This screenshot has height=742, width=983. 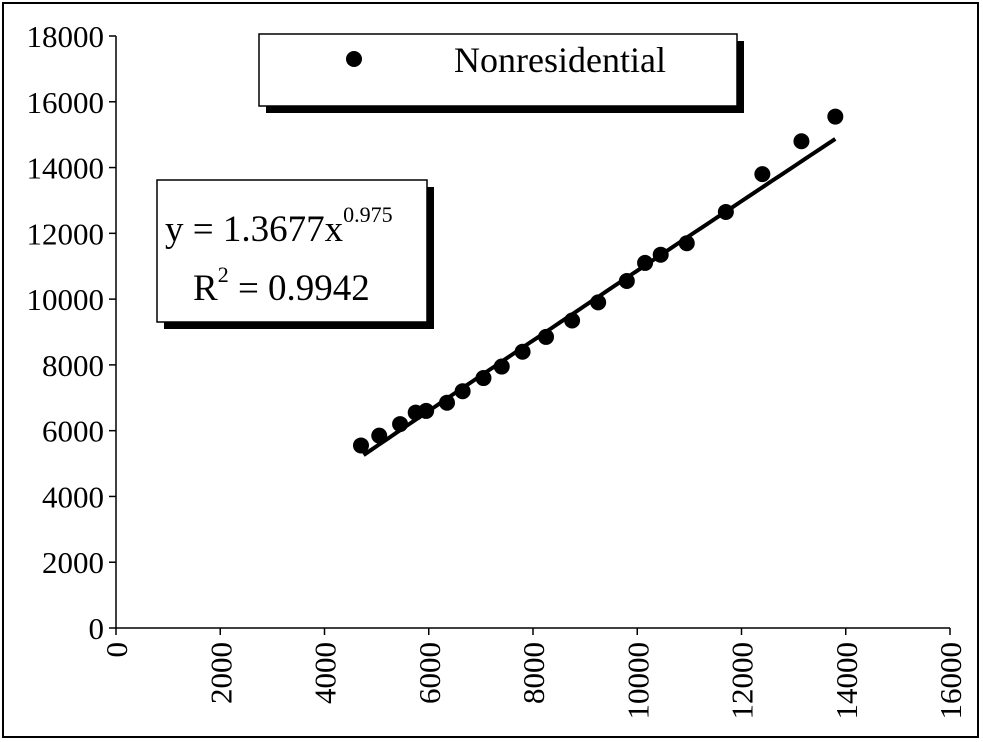 What do you see at coordinates (73, 365) in the screenshot?
I see `y-tick-label: 8000` at bounding box center [73, 365].